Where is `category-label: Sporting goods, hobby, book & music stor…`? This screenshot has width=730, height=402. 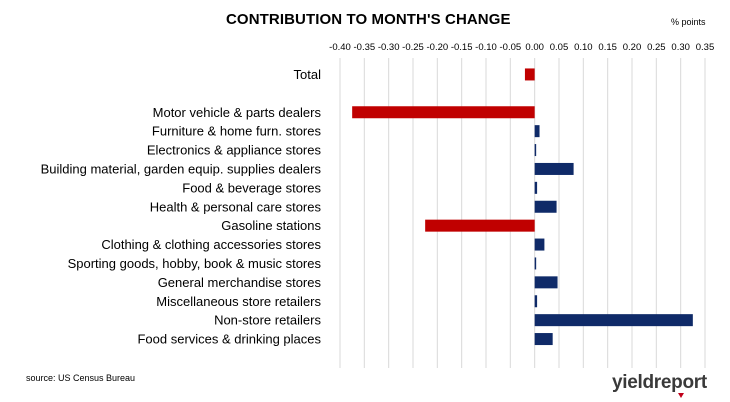
category-label: Sporting goods, hobby, book & music stor… is located at coordinates (195, 263).